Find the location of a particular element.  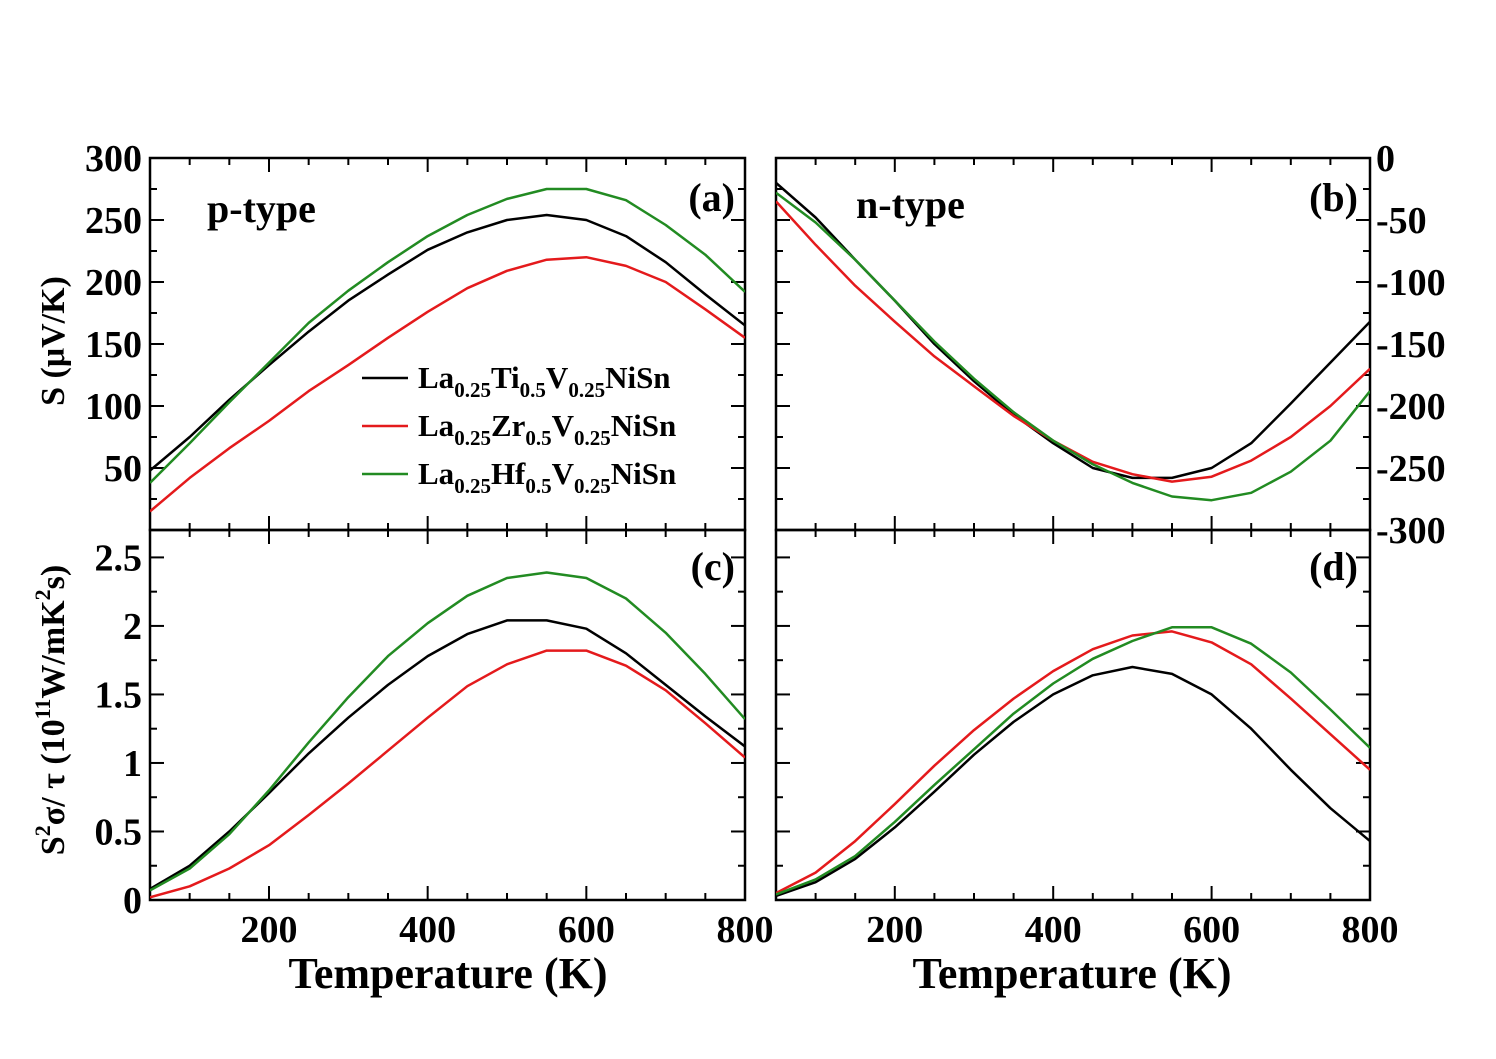

x-tick-label-d: 200 is located at coordinates (894, 930).